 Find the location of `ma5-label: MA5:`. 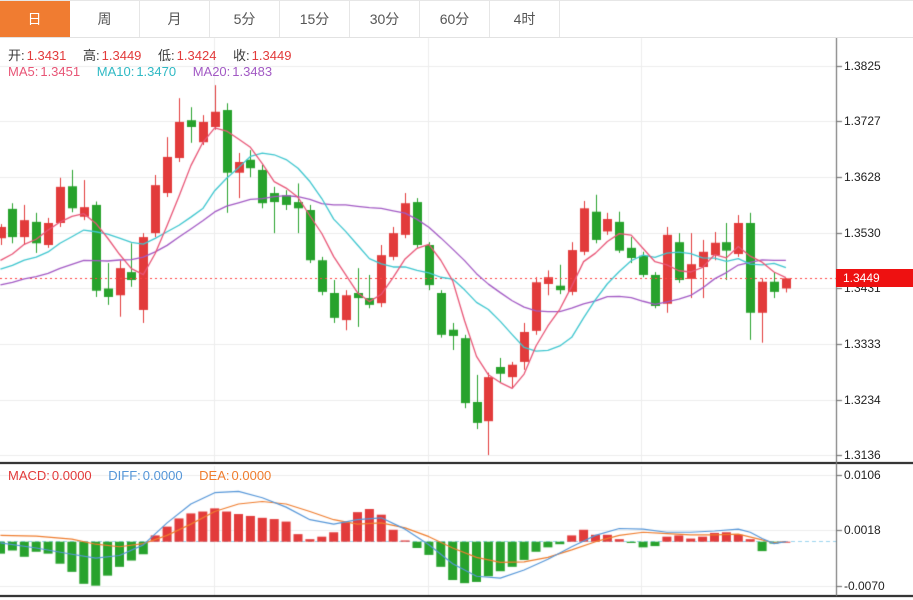

ma5-label: MA5: is located at coordinates (23, 71).